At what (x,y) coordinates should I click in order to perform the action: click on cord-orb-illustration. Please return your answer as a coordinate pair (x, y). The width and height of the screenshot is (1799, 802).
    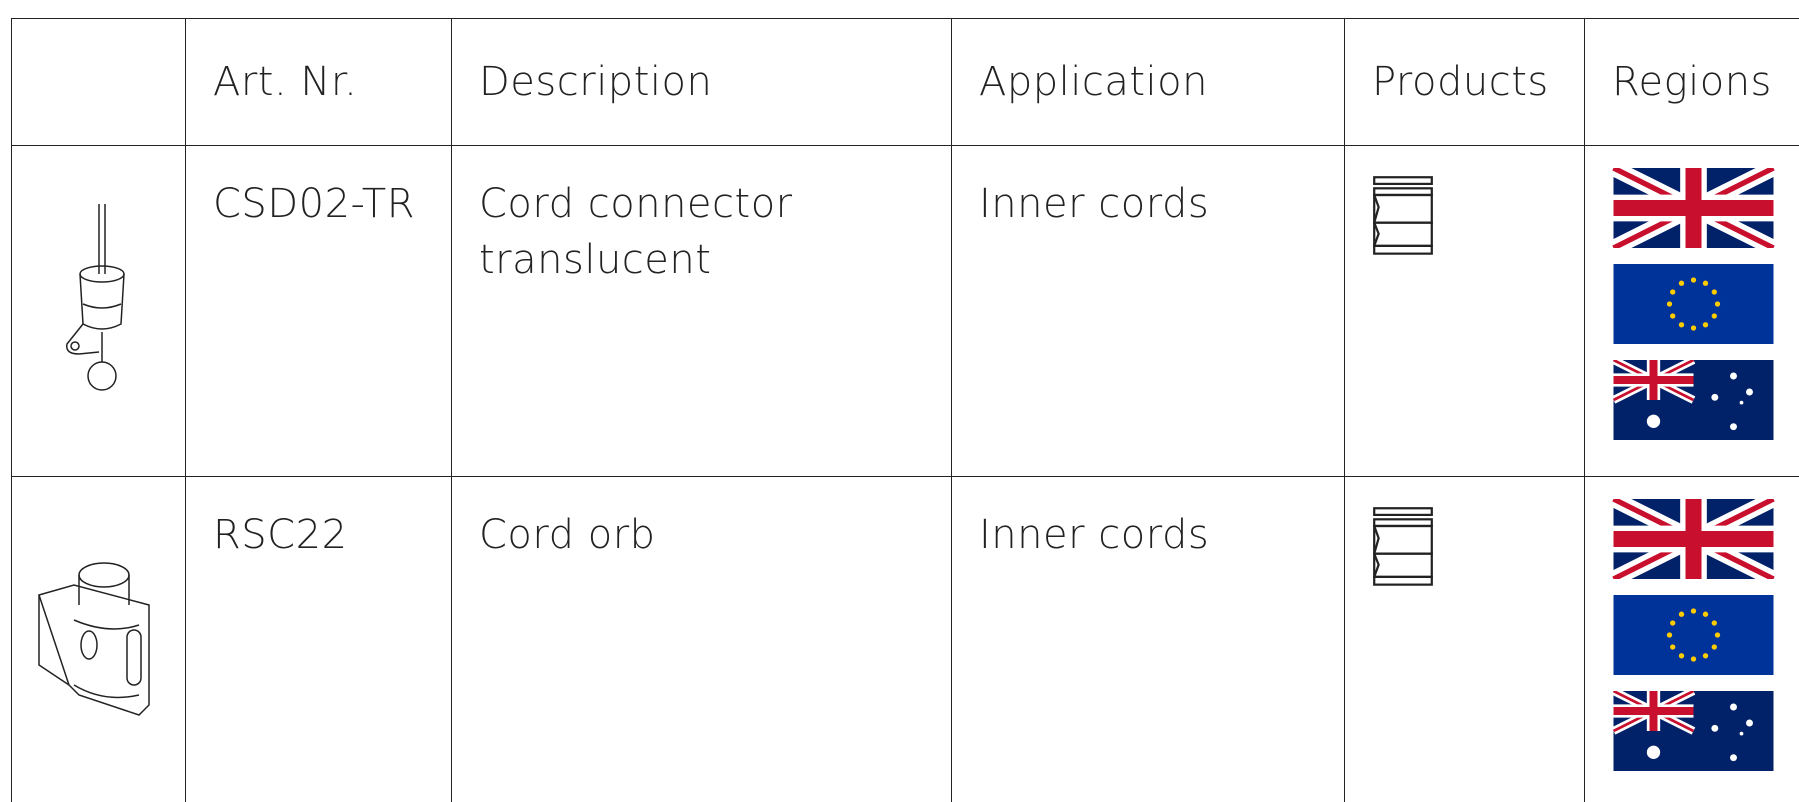
    Looking at the image, I should click on (93, 638).